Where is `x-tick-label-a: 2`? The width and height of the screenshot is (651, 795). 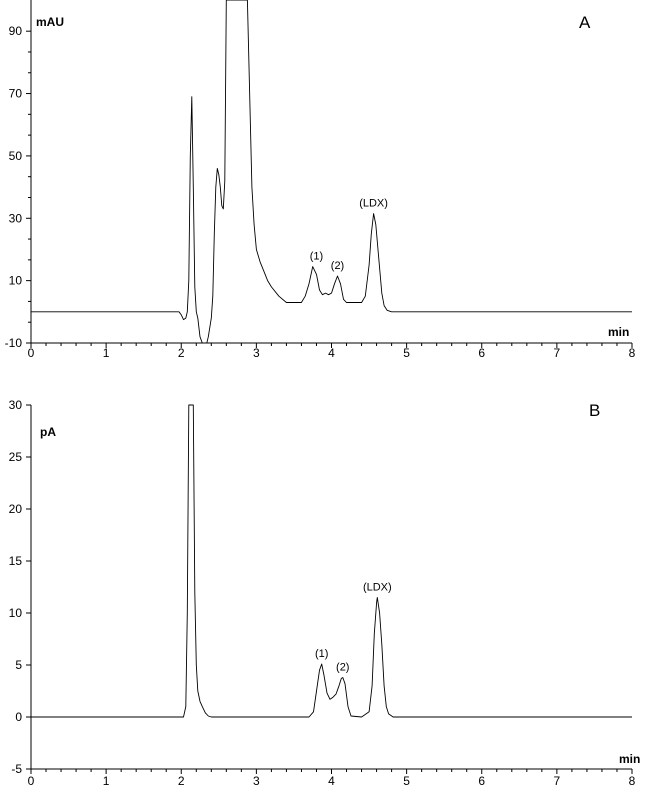 x-tick-label-a: 2 is located at coordinates (181, 353).